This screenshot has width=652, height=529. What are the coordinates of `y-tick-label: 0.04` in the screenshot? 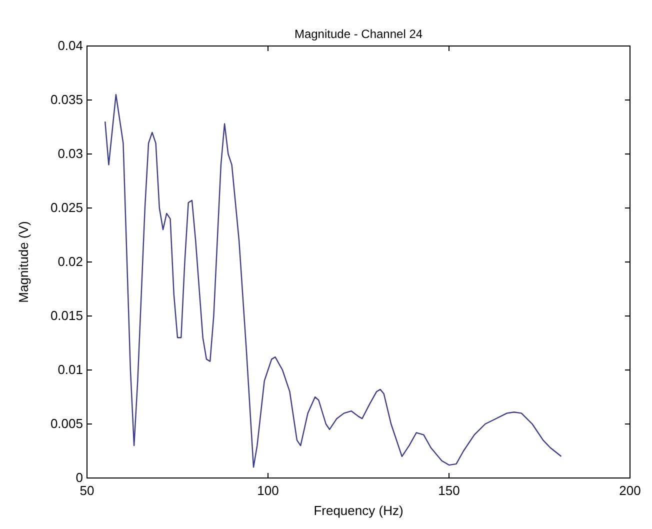 It's located at (70, 45).